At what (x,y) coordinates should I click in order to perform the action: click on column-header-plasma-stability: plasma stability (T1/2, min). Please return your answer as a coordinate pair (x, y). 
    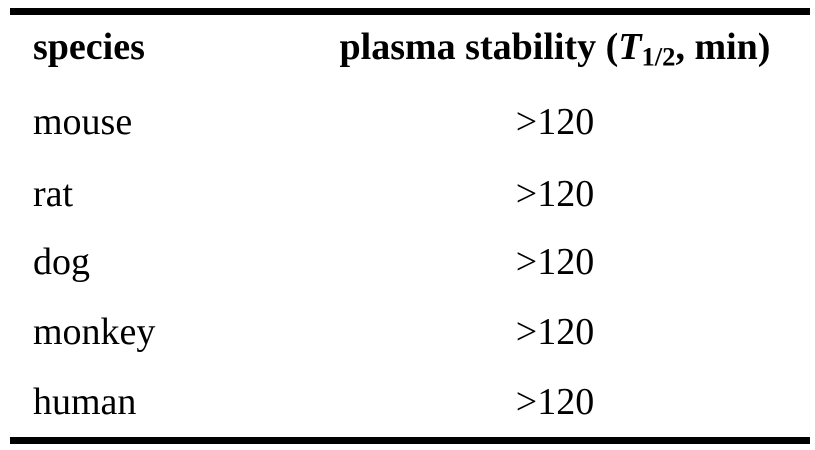
    Looking at the image, I should click on (555, 52).